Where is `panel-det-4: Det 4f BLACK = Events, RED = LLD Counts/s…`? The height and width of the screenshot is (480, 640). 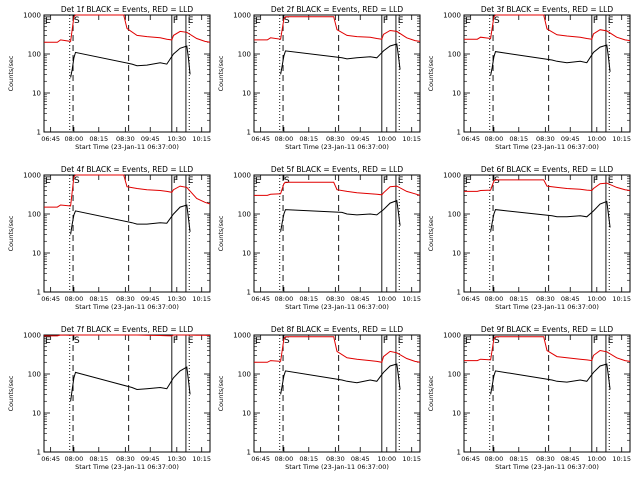 panel-det-4: Det 4f BLACK = Events, RED = LLD Counts/s… is located at coordinates (109, 238).